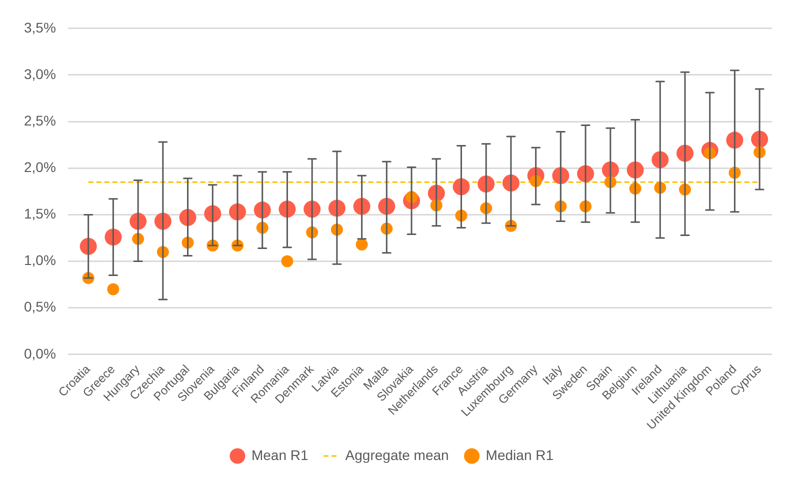 This screenshot has height=481, width=790. I want to click on legend-label: Median R1, so click(520, 454).